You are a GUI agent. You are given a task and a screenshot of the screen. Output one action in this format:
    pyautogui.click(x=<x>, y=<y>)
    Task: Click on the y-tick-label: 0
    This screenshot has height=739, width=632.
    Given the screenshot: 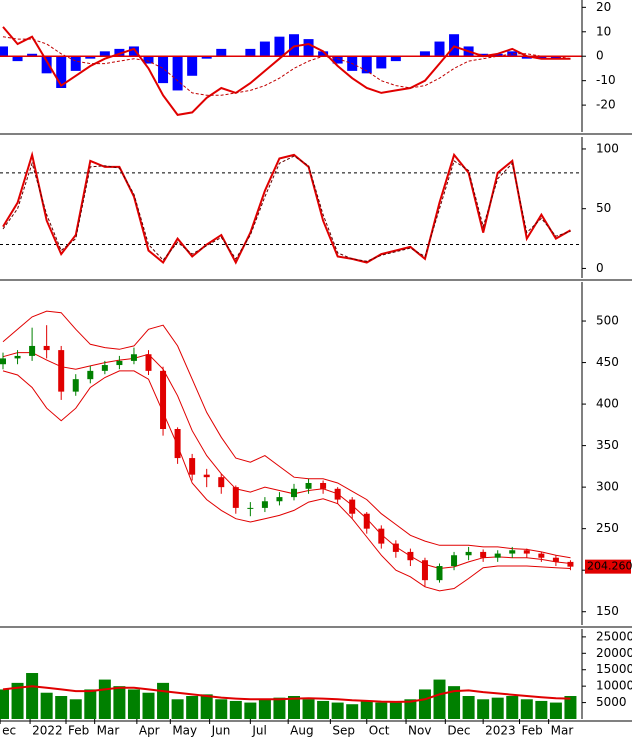 What is the action you would take?
    pyautogui.click(x=600, y=56)
    